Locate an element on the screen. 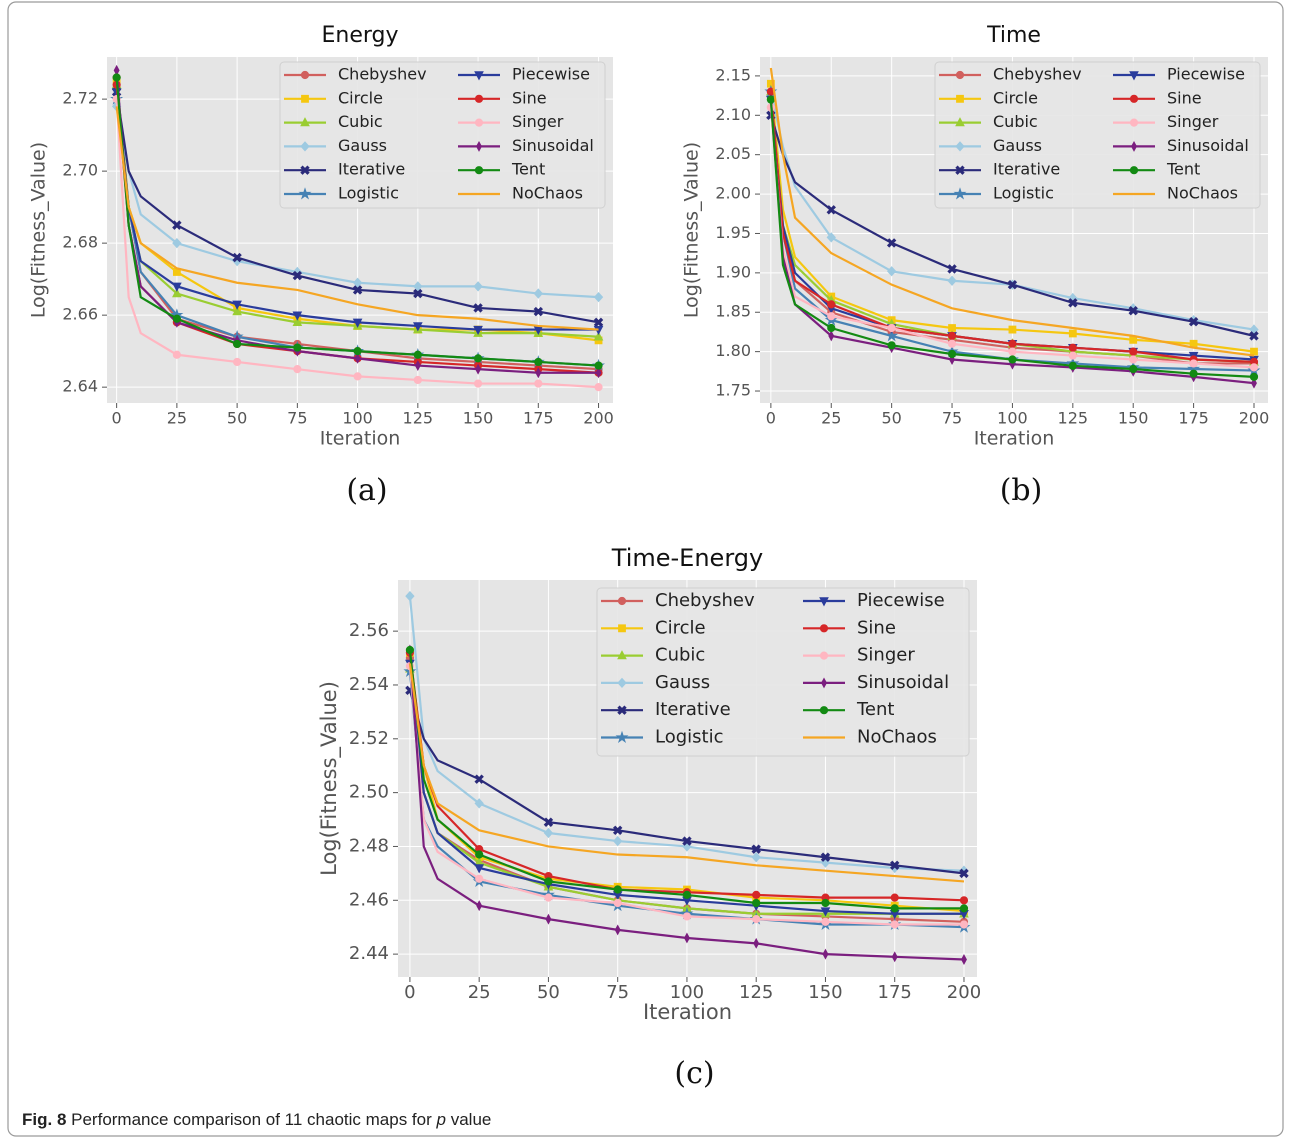 The image size is (1291, 1140). legend-label: Chebyshev is located at coordinates (705, 600).